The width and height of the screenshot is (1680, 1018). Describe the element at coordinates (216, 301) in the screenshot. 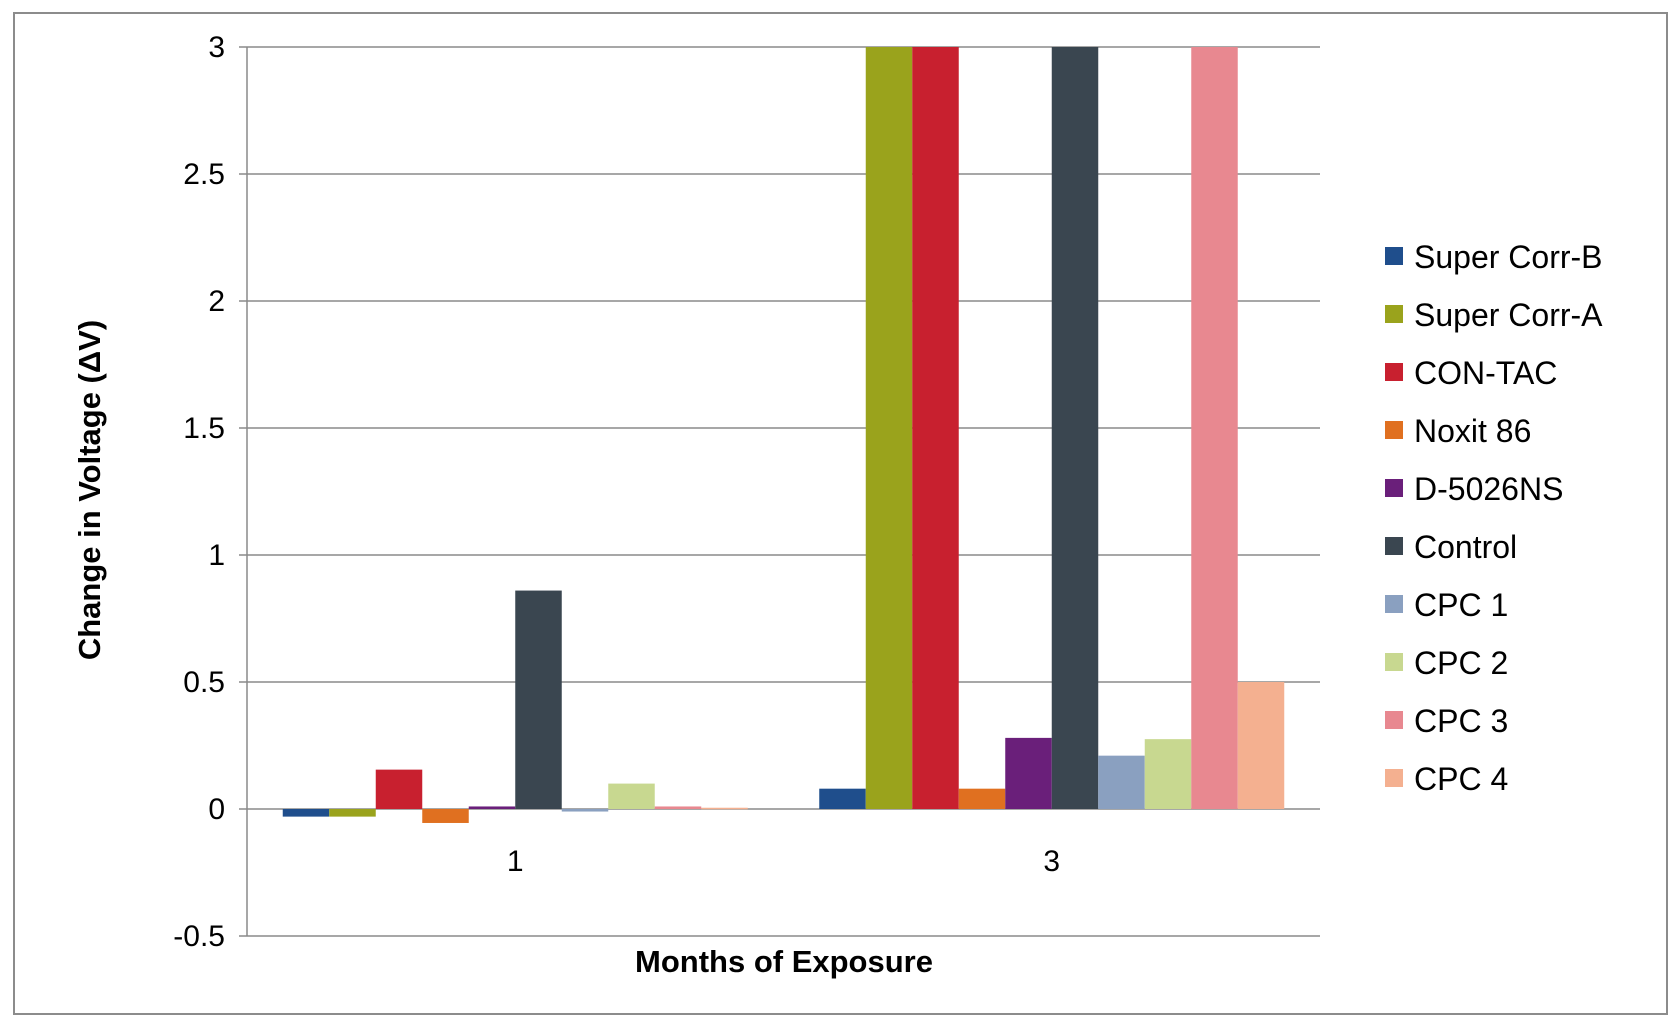

I see `y-tick-label: 2` at that location.